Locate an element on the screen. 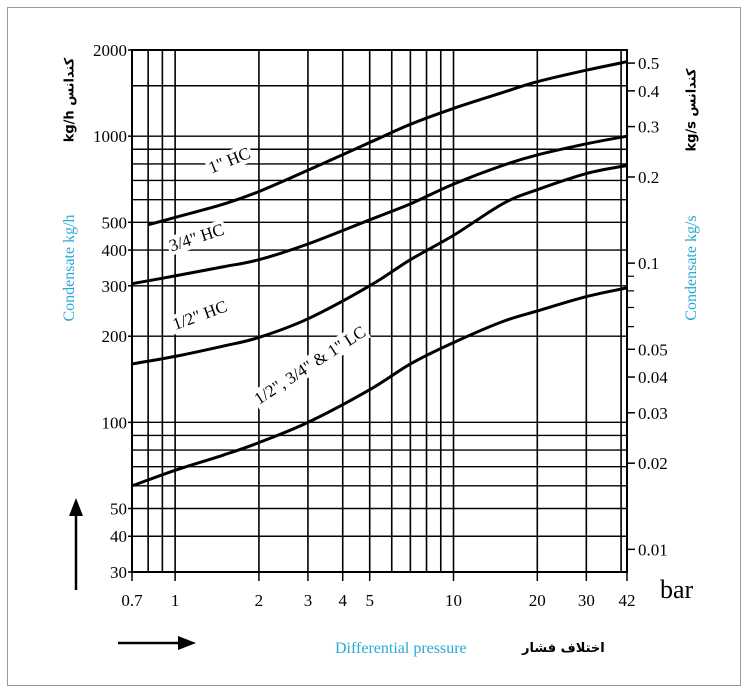 This screenshot has height=693, width=749. y-tick-label: 1000 is located at coordinates (110, 136).